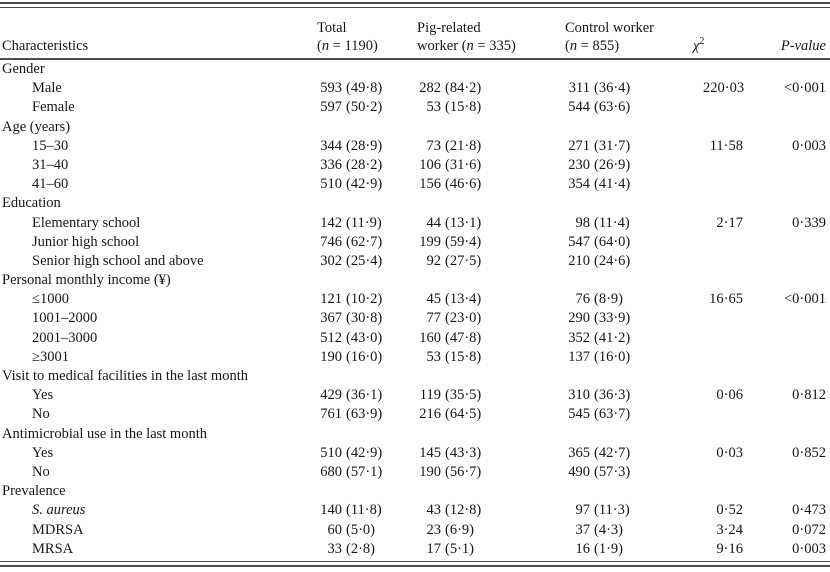 The width and height of the screenshot is (830, 572). I want to click on cell-total: 593 (49·8), so click(367, 88).